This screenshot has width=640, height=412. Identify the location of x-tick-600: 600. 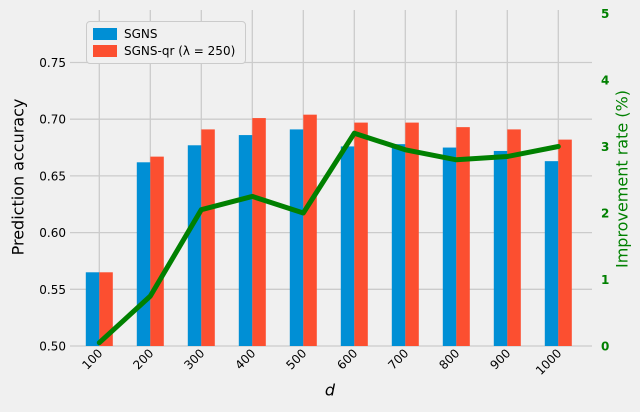
(347, 359).